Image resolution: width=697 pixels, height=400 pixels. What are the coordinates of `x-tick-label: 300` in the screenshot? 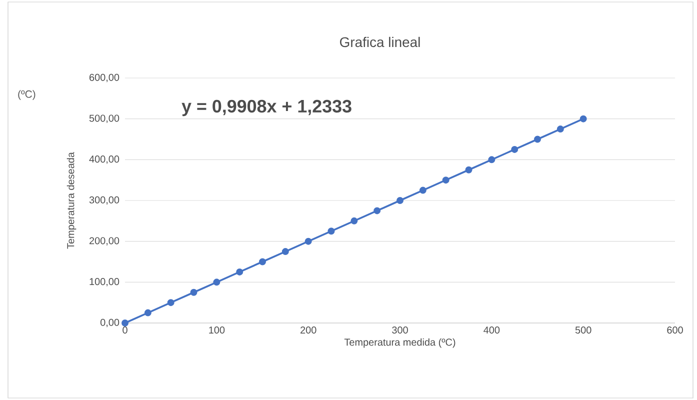 It's located at (400, 330).